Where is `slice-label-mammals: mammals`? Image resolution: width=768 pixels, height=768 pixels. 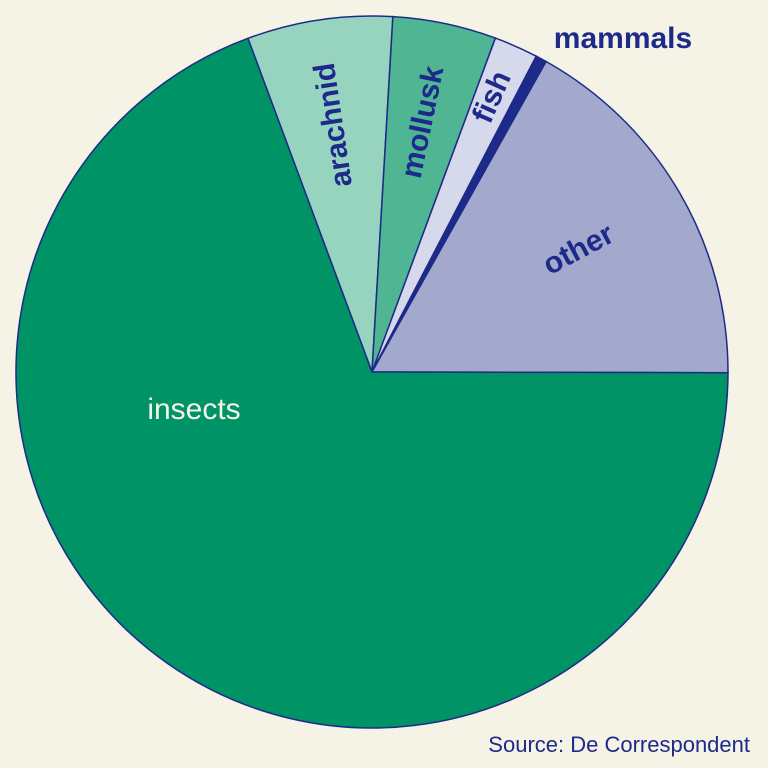 slice-label-mammals: mammals is located at coordinates (623, 38).